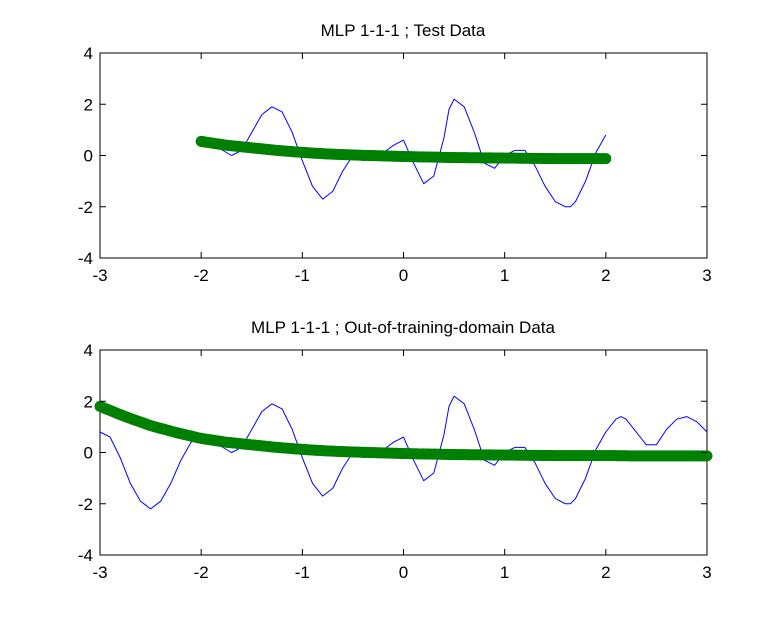 The height and width of the screenshot is (625, 781). What do you see at coordinates (403, 30) in the screenshot?
I see `chart-title: MLP 1-1-1 ; Test Data` at bounding box center [403, 30].